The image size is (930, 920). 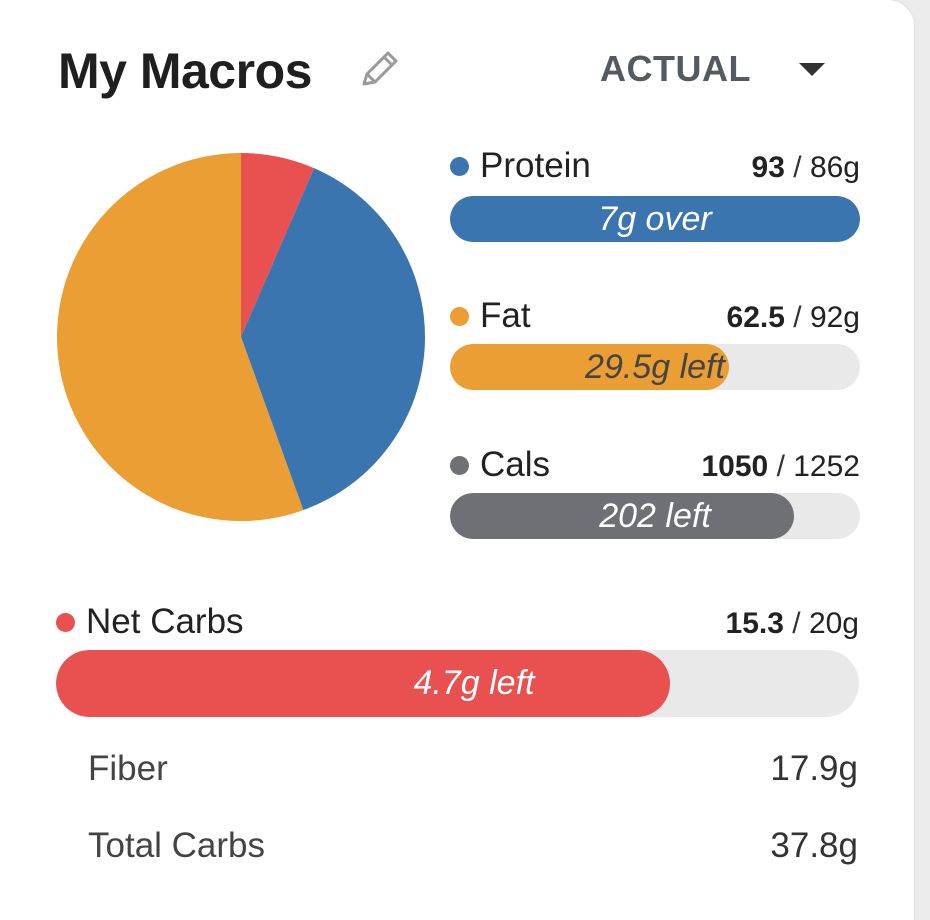 What do you see at coordinates (363, 683) in the screenshot?
I see `net-carbs-progress-fill` at bounding box center [363, 683].